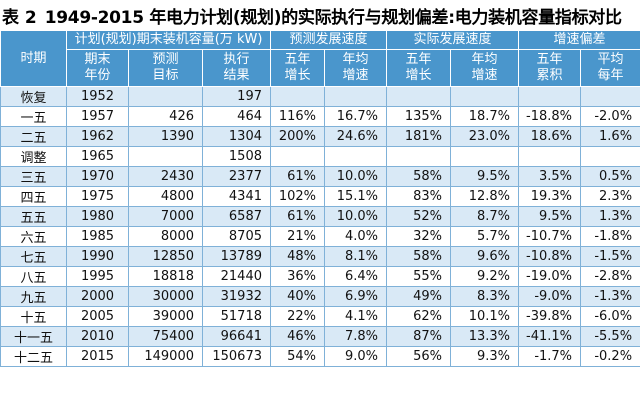 The width and height of the screenshot is (640, 402). What do you see at coordinates (165, 216) in the screenshot?
I see `forecast-target-cell: 7000` at bounding box center [165, 216].